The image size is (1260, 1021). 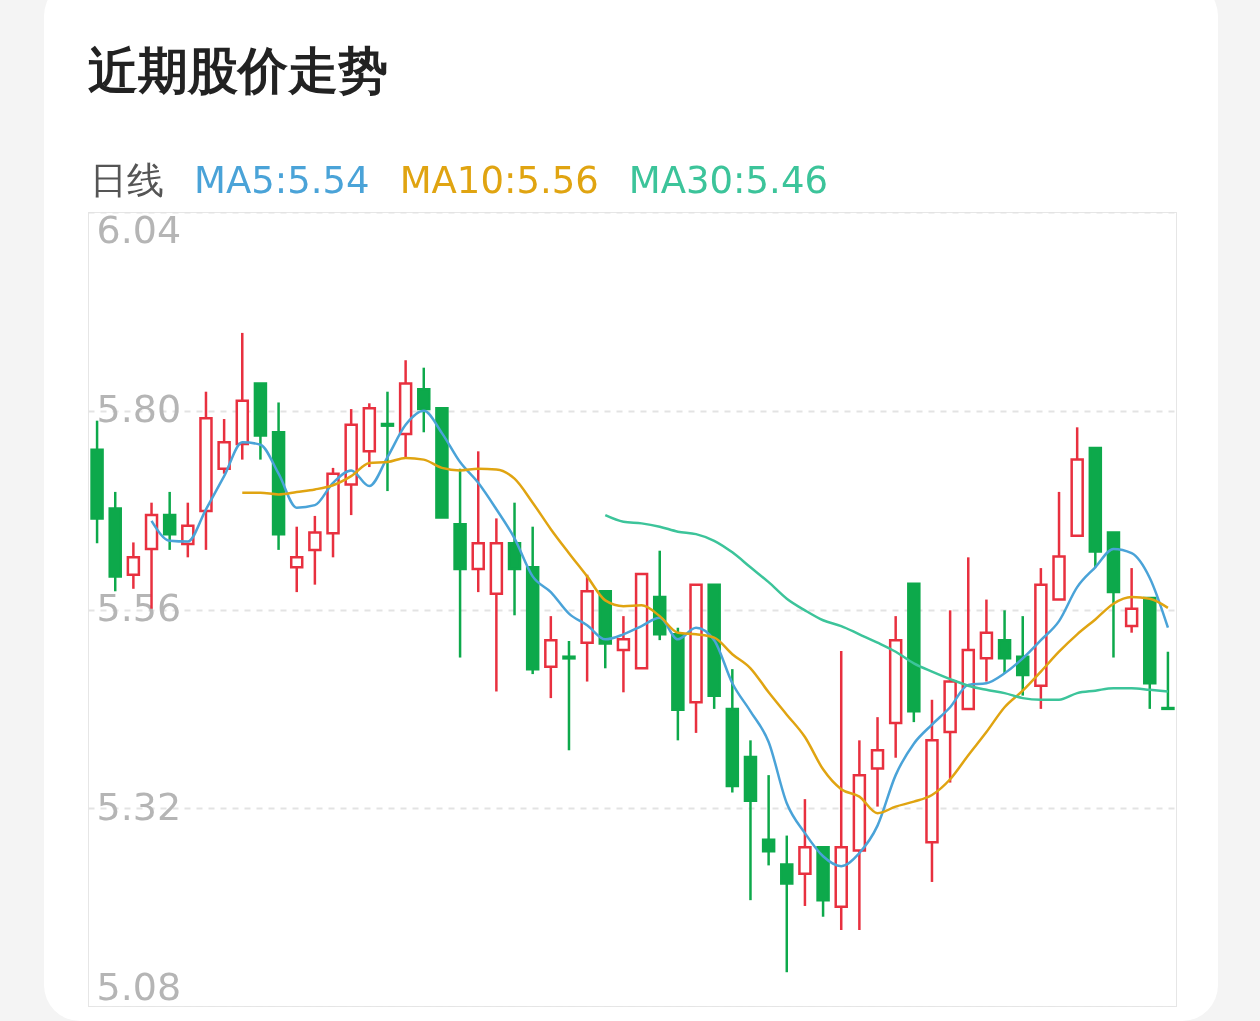 I want to click on y-tick-label: 5.08, so click(x=139, y=986).